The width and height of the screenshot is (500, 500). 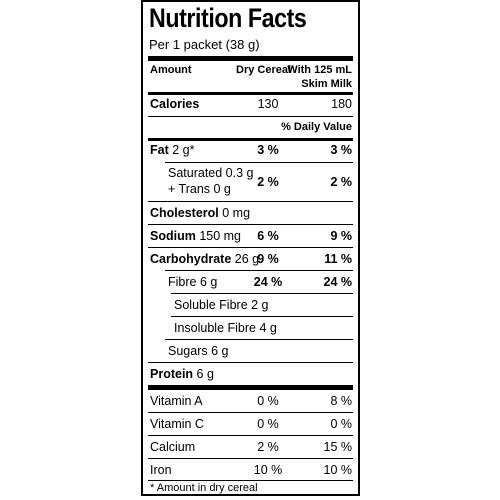 I want to click on amount-header: Amount, so click(x=171, y=70).